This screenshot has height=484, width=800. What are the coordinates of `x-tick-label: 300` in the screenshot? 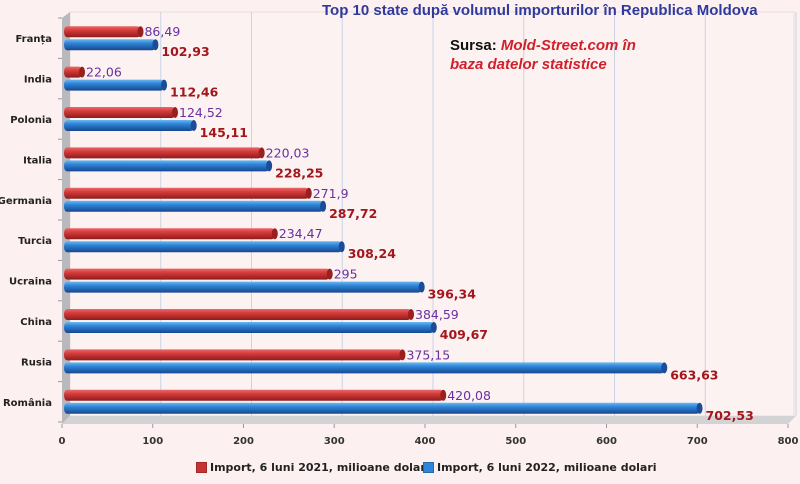 It's located at (334, 441).